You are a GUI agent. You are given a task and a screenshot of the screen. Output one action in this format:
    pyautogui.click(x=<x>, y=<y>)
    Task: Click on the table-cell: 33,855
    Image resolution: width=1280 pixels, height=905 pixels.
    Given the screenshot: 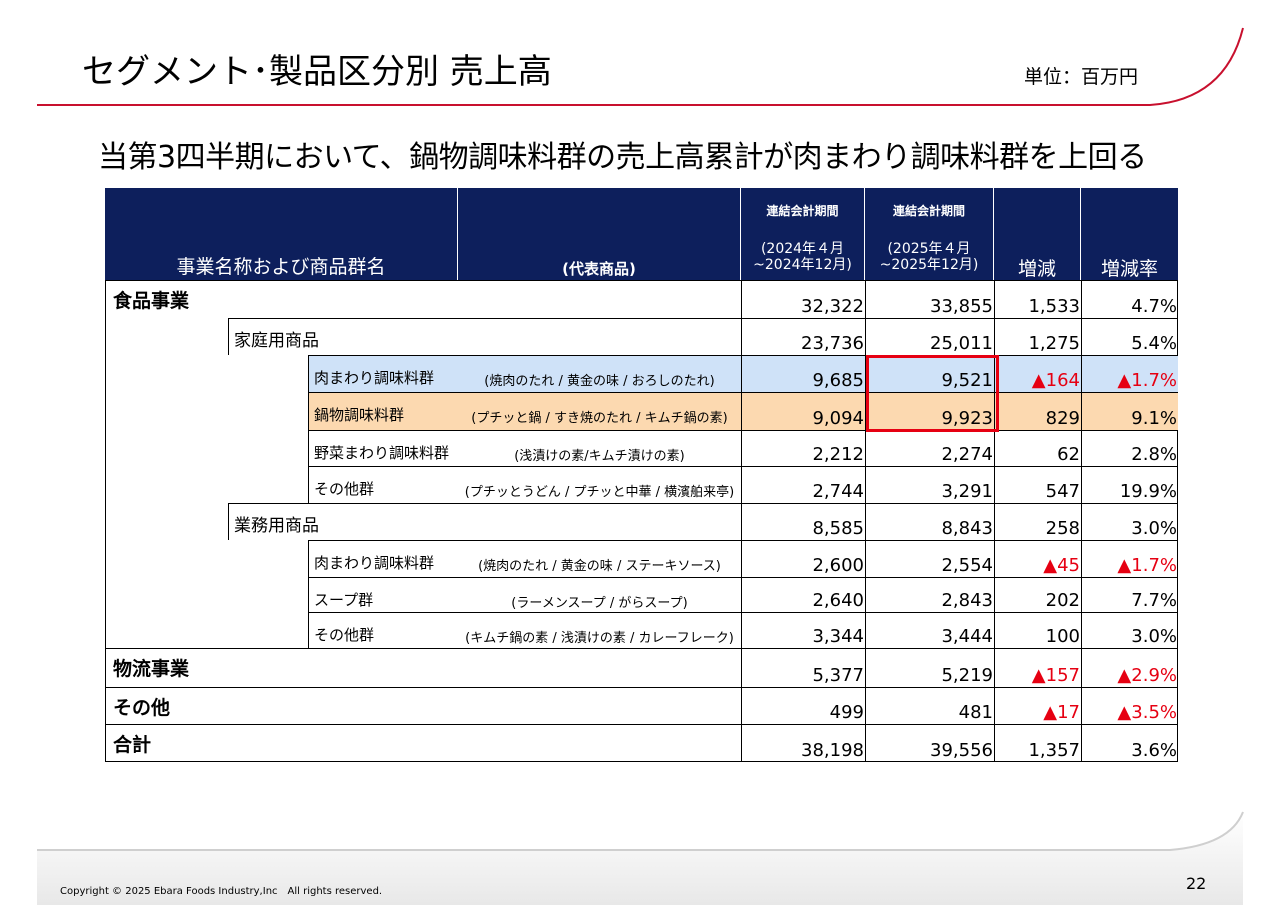 What is the action you would take?
    pyautogui.click(x=929, y=299)
    